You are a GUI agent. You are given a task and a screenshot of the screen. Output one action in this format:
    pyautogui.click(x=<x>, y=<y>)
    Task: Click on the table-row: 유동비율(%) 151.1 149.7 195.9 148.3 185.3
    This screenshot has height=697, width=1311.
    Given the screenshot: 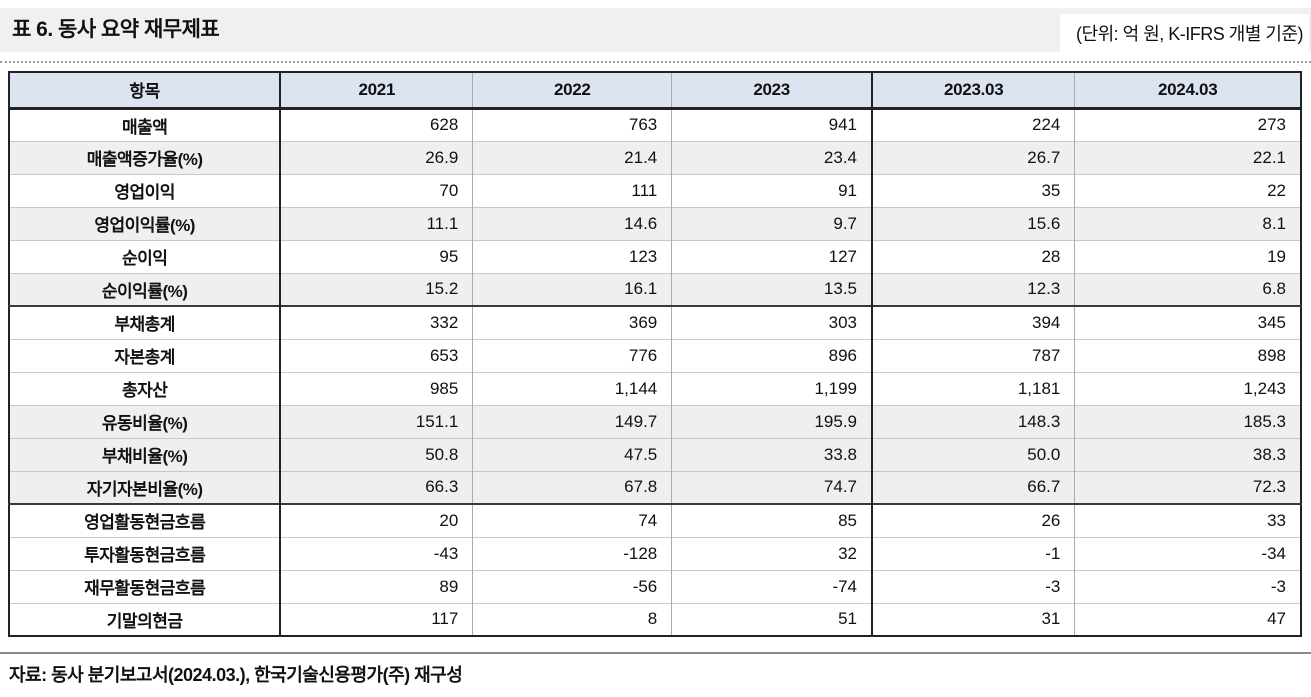 What is the action you would take?
    pyautogui.click(x=655, y=421)
    